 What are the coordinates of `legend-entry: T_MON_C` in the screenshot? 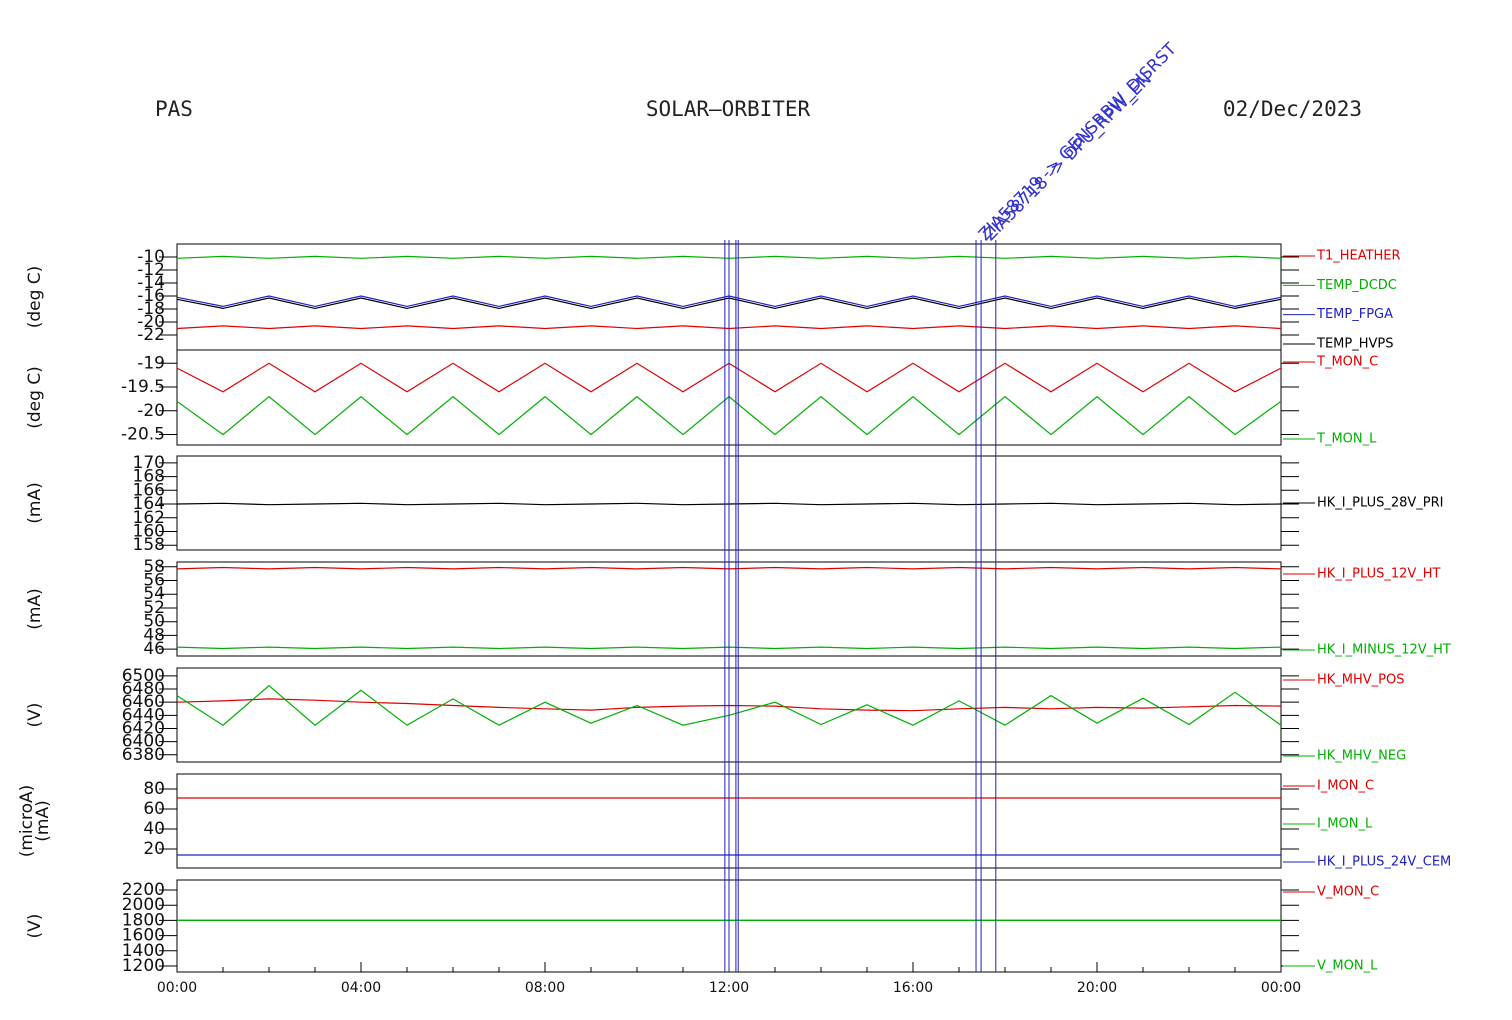 It's located at (1347, 362).